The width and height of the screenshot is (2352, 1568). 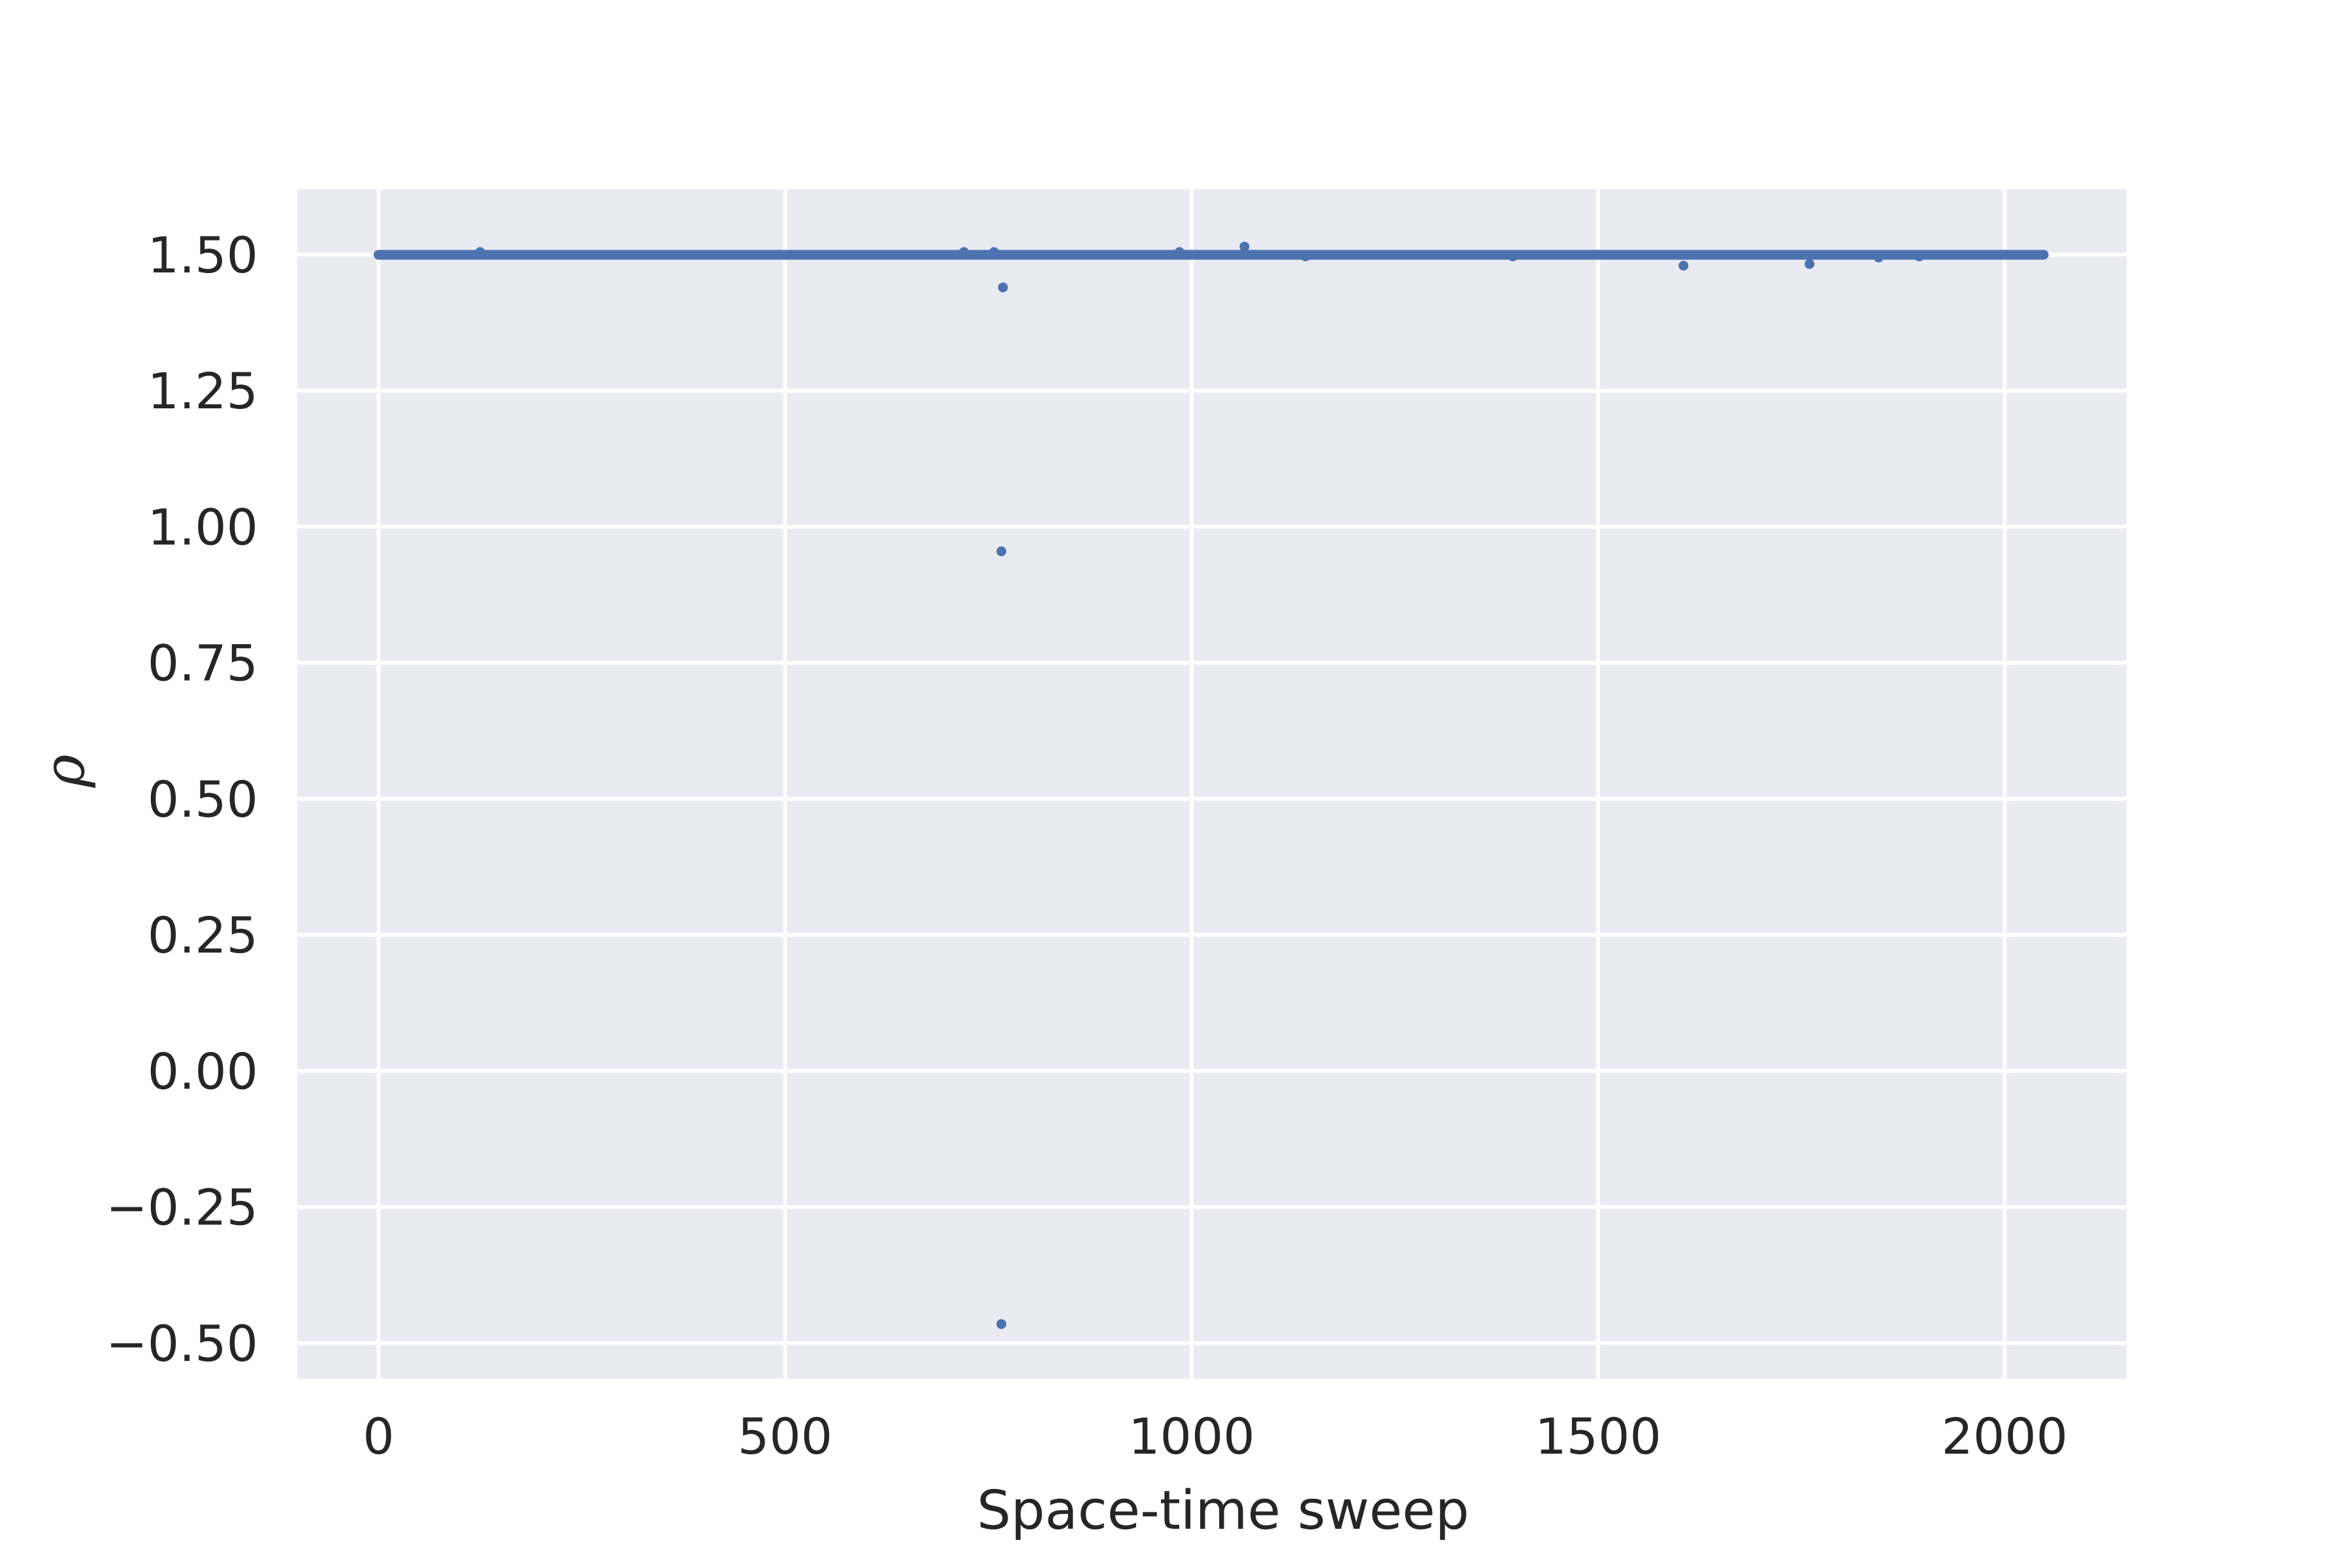 What do you see at coordinates (1191, 1436) in the screenshot?
I see `x-tick-label: 1000` at bounding box center [1191, 1436].